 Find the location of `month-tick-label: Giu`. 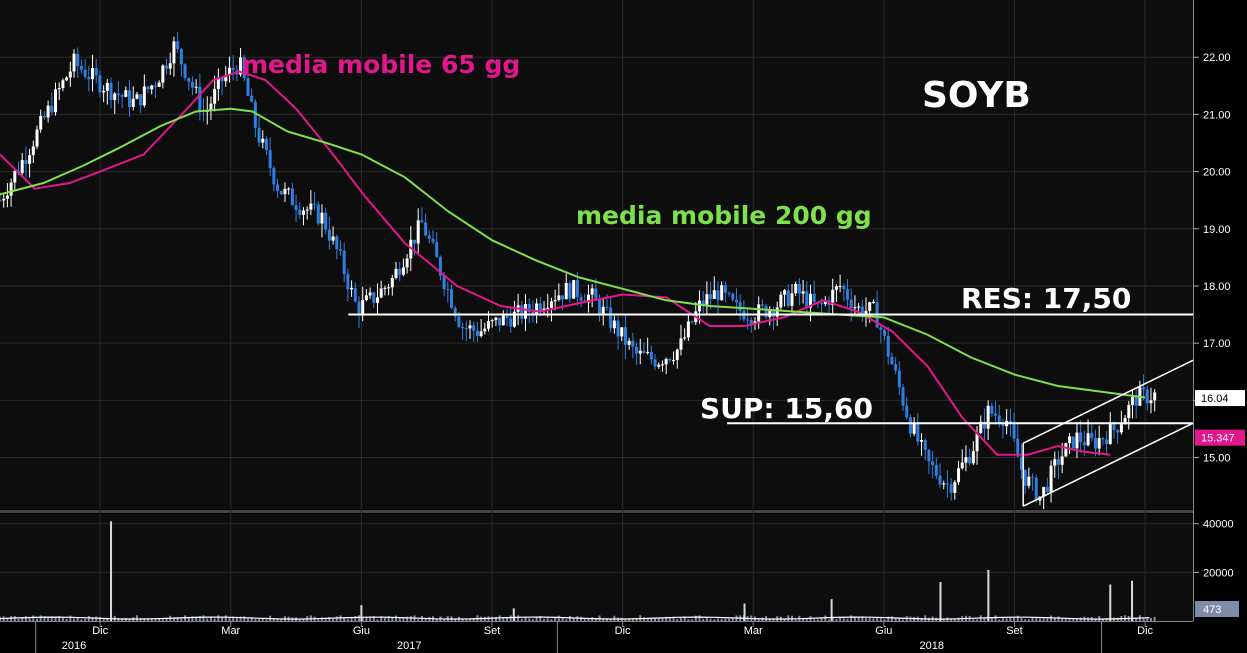

month-tick-label: Giu is located at coordinates (883, 631).